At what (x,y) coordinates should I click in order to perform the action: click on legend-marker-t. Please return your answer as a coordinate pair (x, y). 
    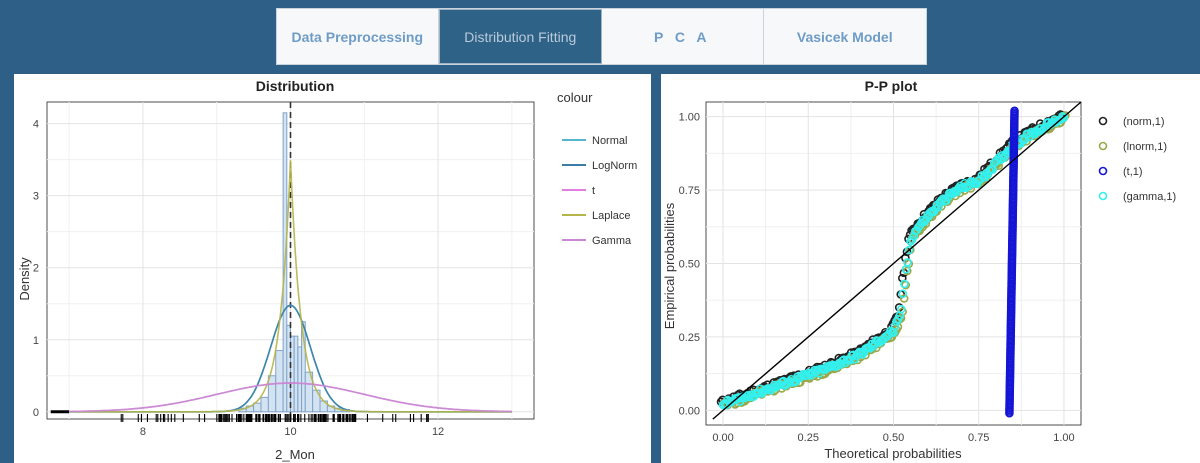
    Looking at the image, I should click on (1103, 171).